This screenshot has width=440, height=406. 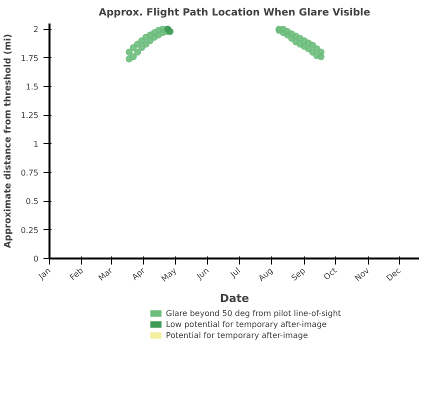 I want to click on y-tick-label: 1, so click(x=36, y=144).